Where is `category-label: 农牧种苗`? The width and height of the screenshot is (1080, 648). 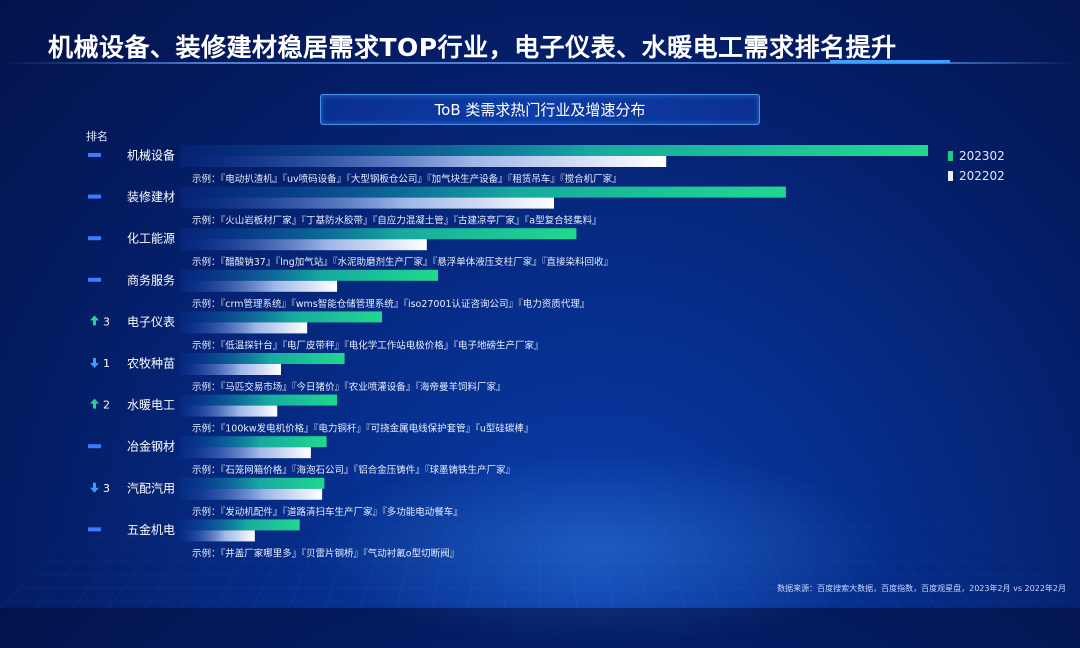
category-label: 农牧种苗 is located at coordinates (151, 364).